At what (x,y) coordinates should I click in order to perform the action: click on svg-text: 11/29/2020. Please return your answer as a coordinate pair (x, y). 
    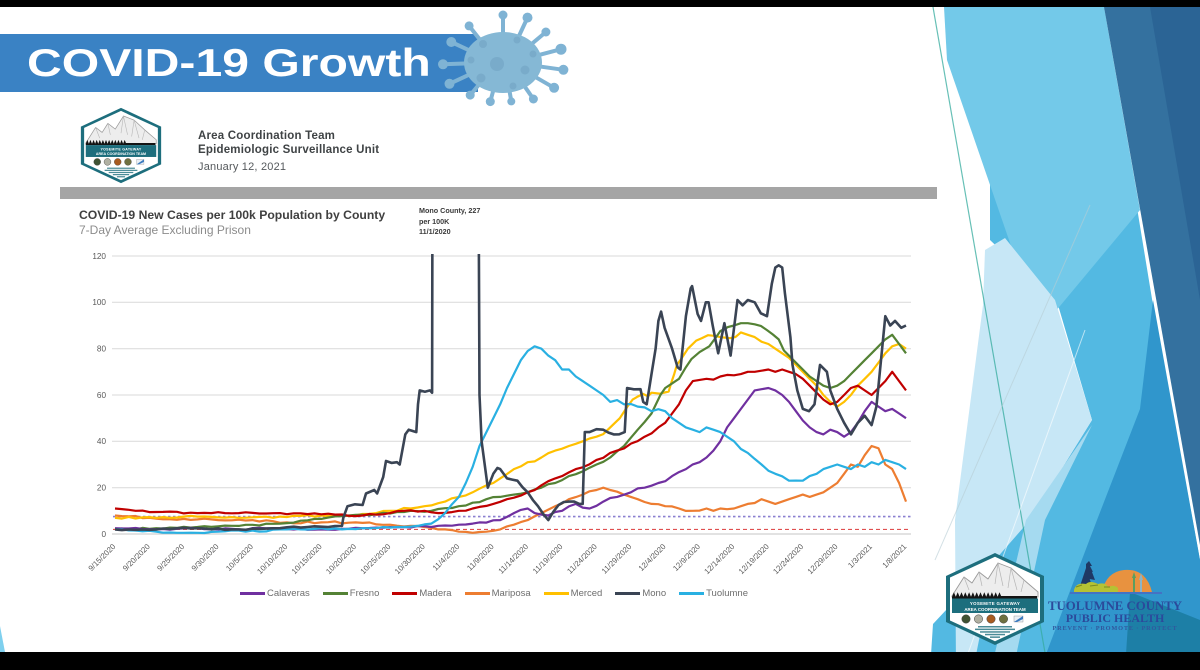
    Looking at the image, I should click on (617, 559).